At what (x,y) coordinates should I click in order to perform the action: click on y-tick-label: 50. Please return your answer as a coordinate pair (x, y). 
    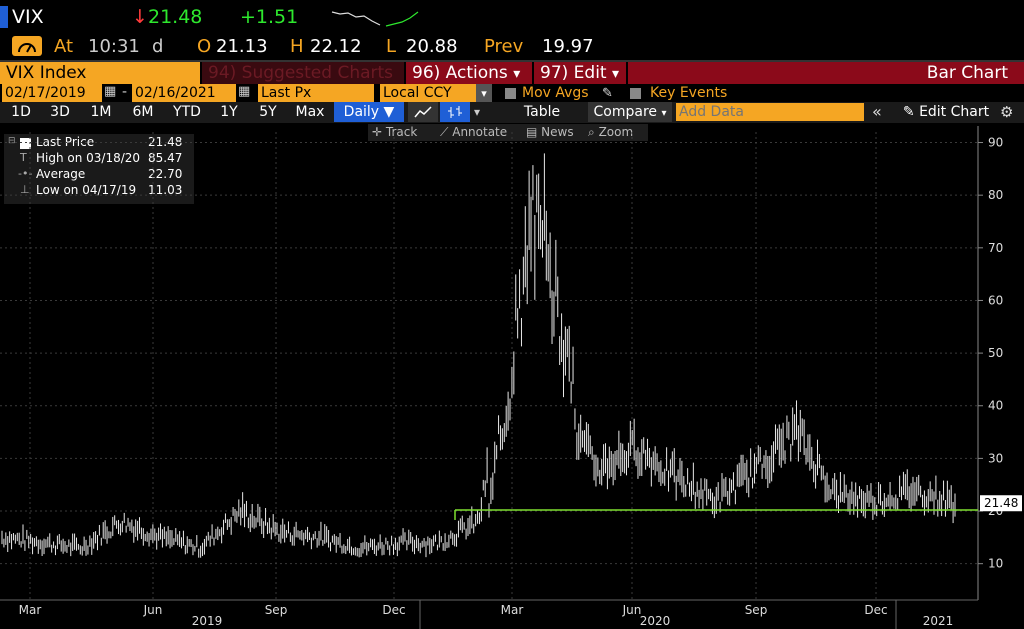
    Looking at the image, I should click on (995, 353).